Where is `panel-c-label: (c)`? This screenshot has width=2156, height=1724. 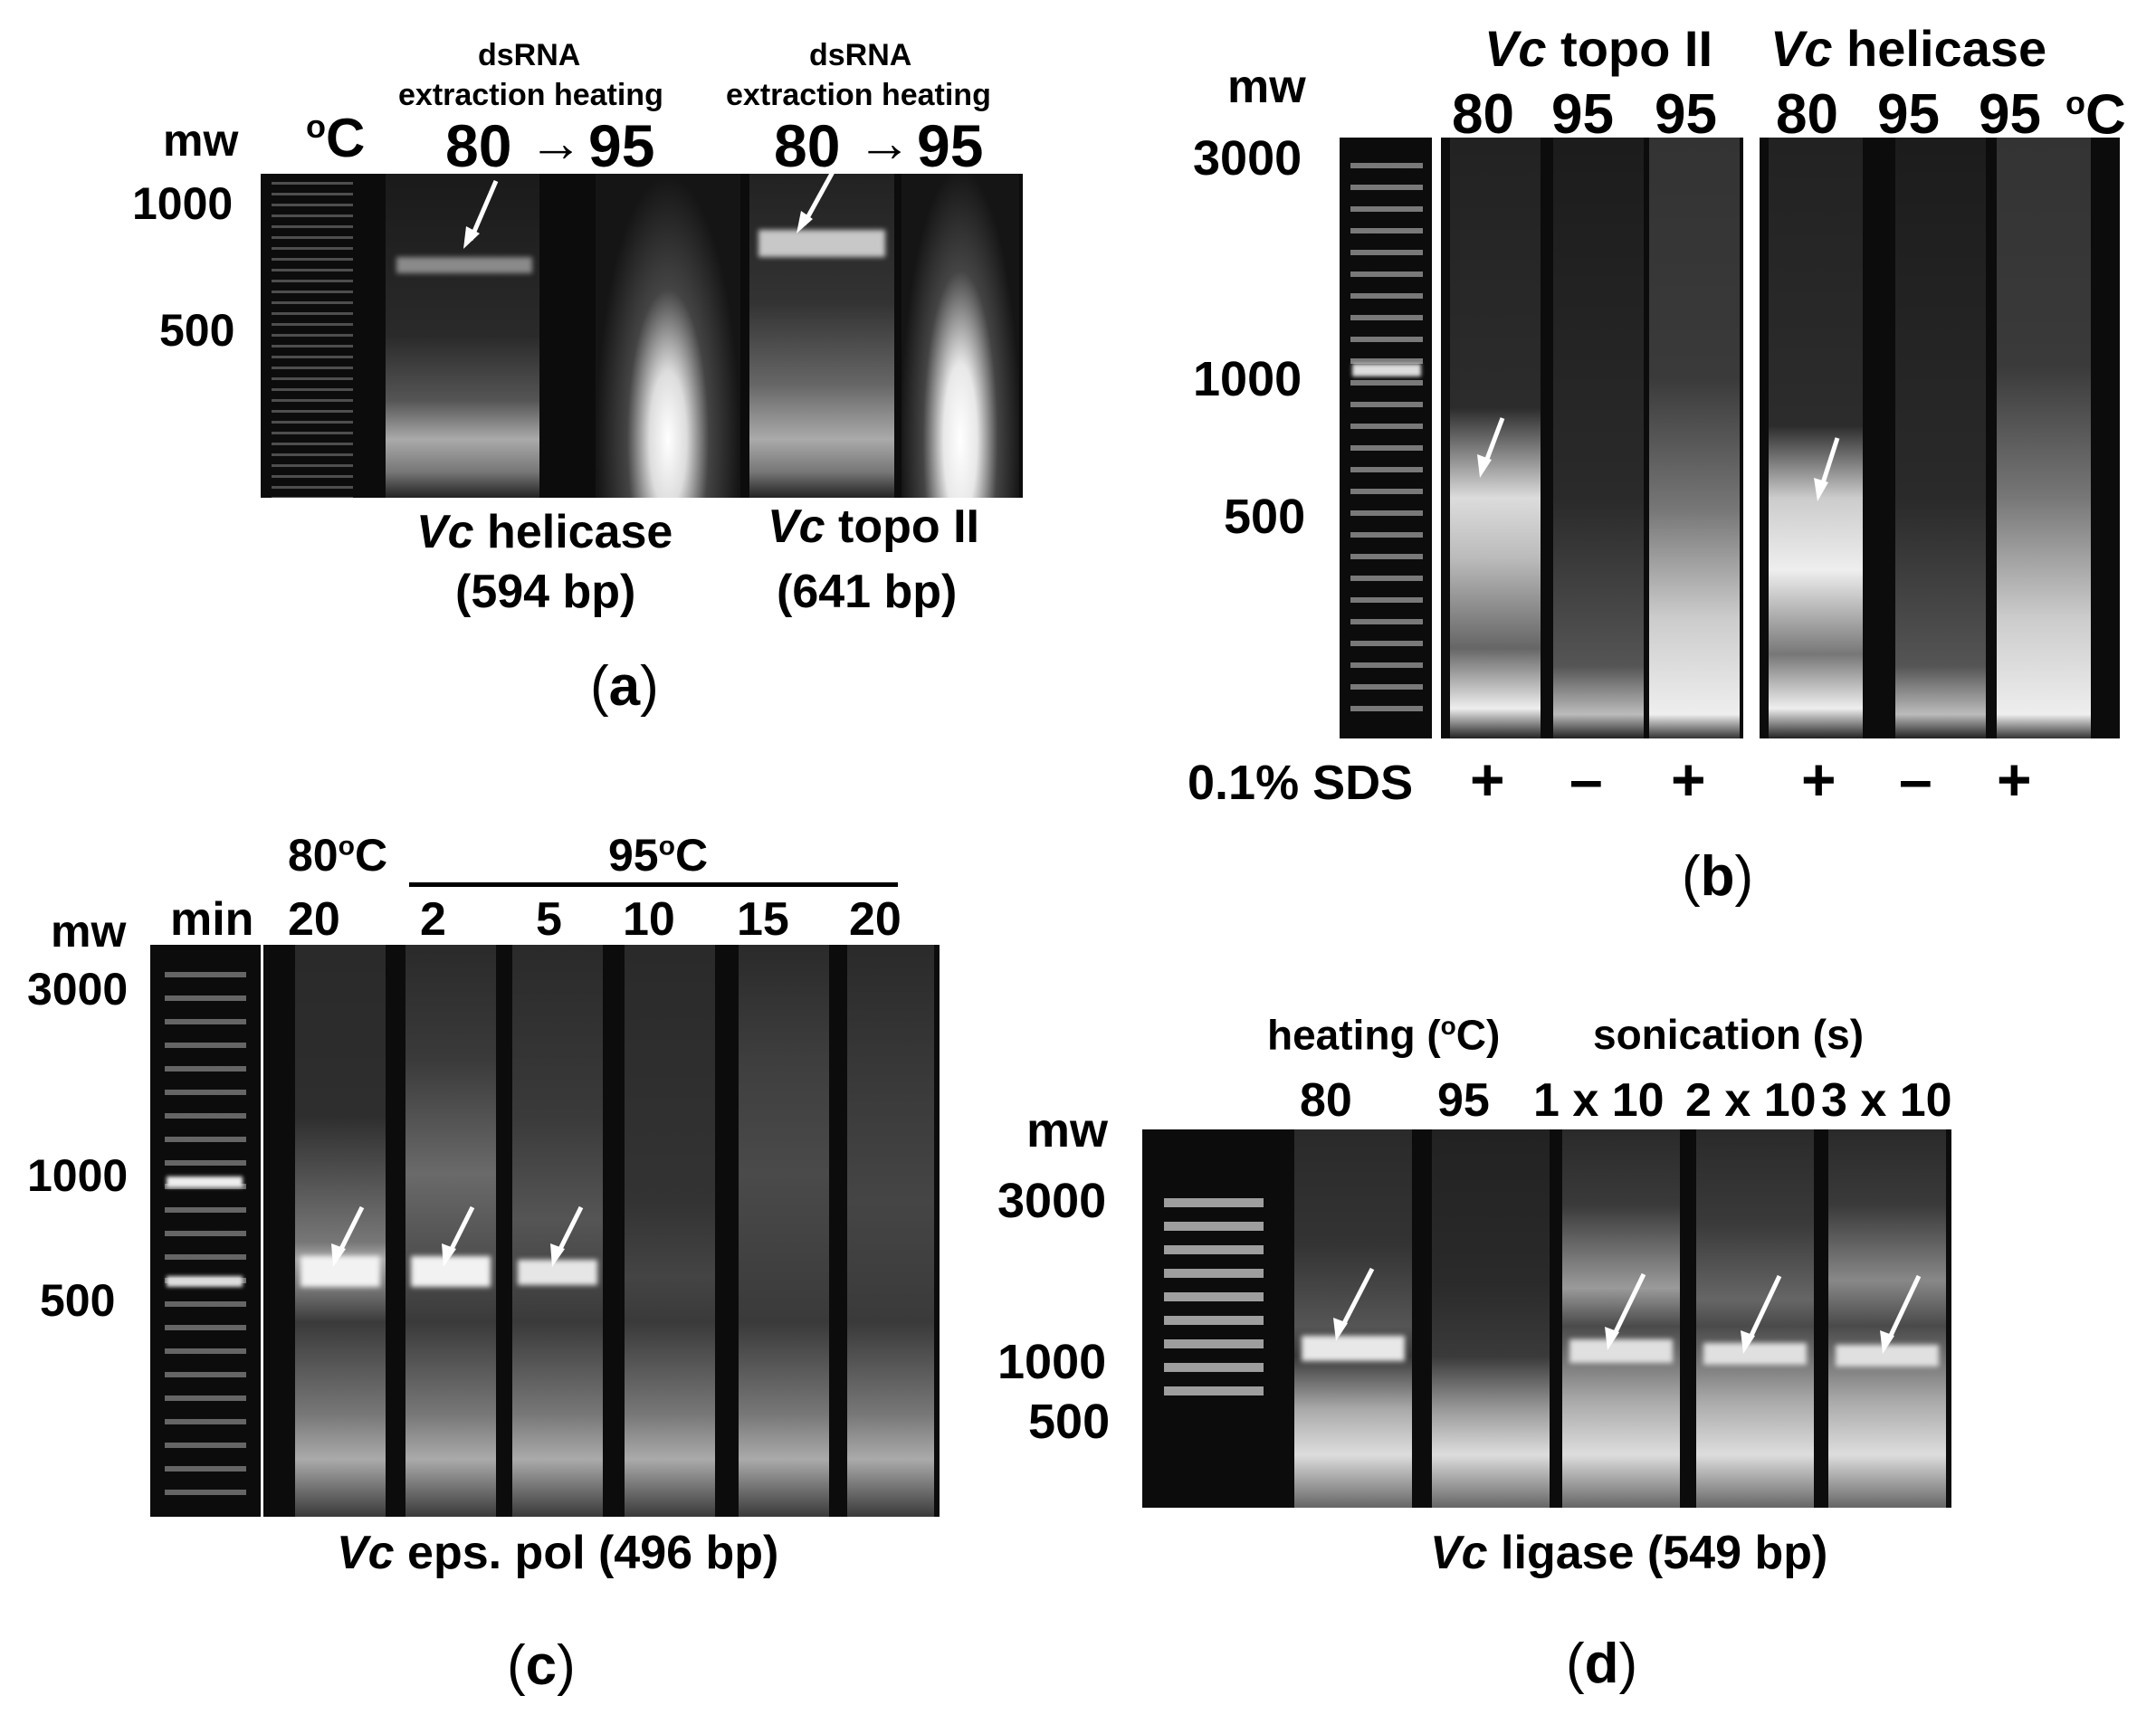 panel-c-label: (c) is located at coordinates (541, 1666).